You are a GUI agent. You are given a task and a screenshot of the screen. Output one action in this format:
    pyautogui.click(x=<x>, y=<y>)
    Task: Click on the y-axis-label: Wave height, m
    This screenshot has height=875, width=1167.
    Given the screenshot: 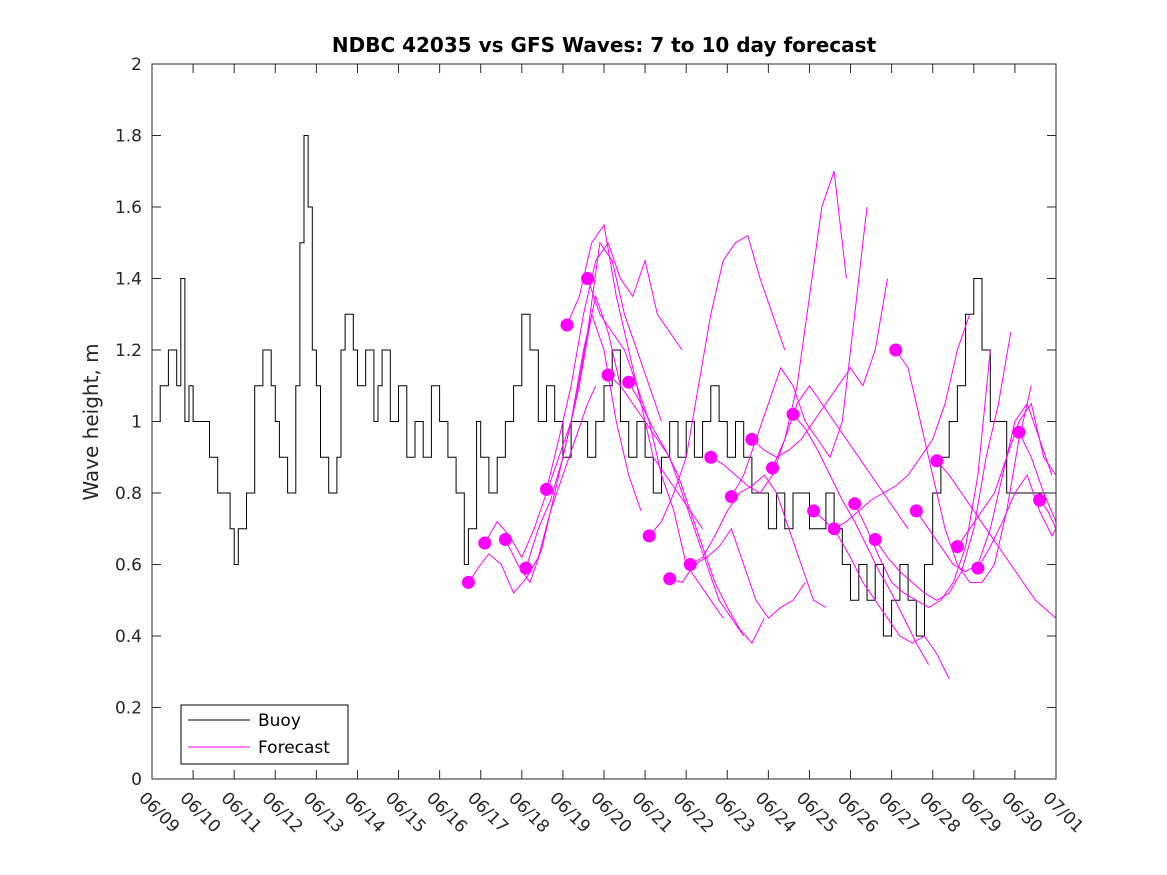 What is the action you would take?
    pyautogui.click(x=91, y=421)
    